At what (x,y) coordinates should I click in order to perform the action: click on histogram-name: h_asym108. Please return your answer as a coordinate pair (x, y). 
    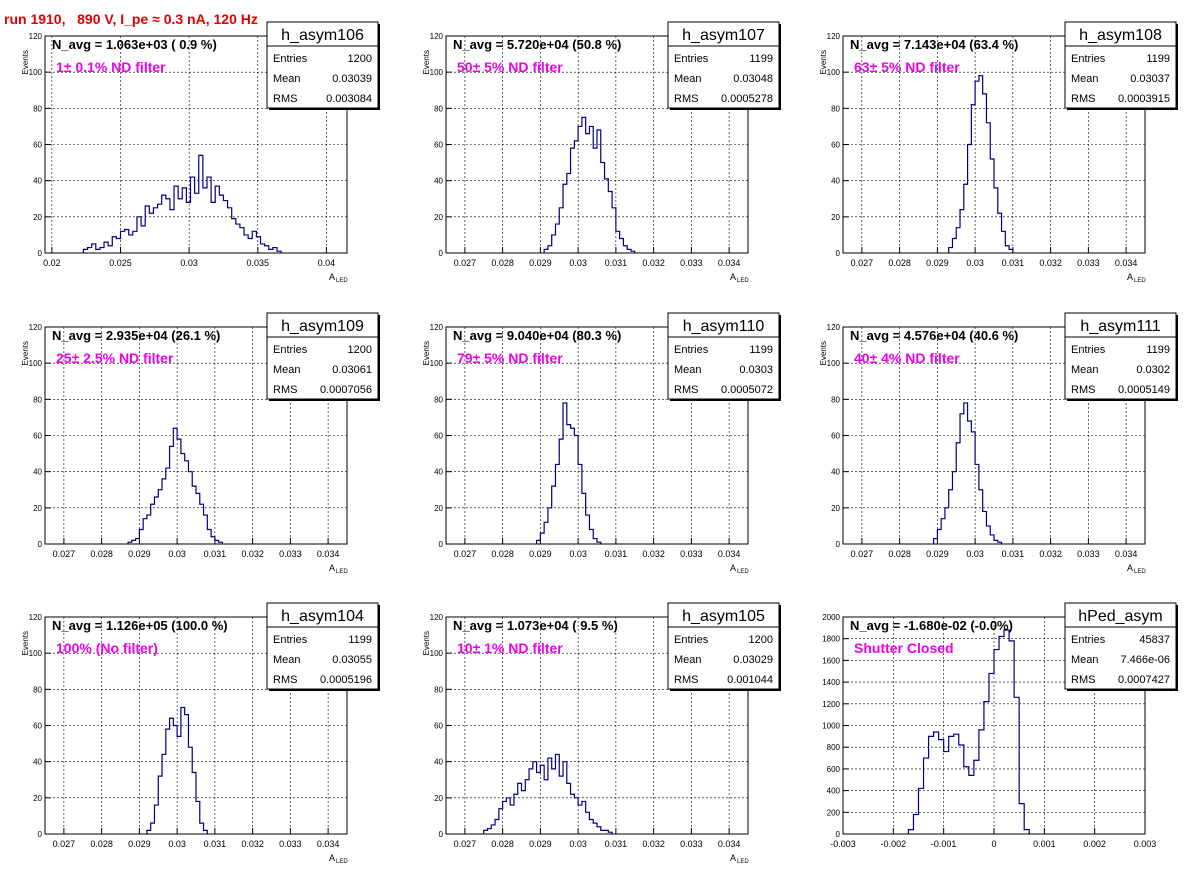
    Looking at the image, I should click on (1120, 35).